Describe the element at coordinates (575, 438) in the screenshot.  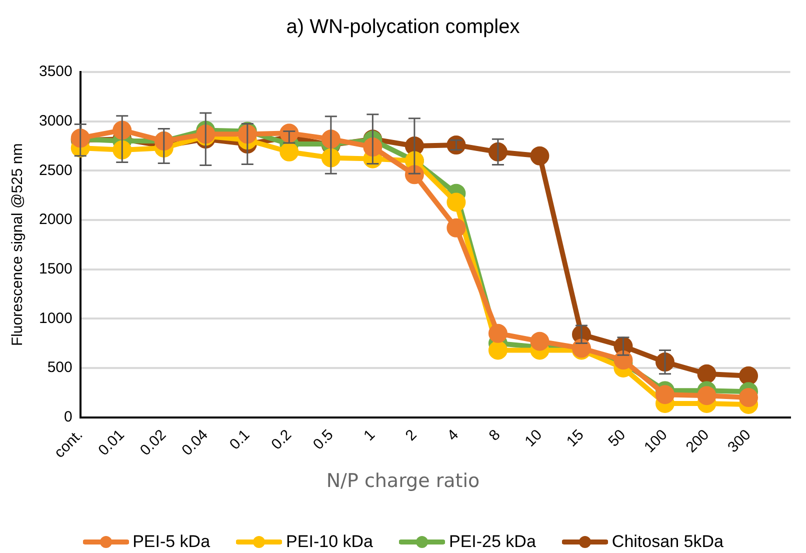
I see `x-tick-label: 15` at that location.